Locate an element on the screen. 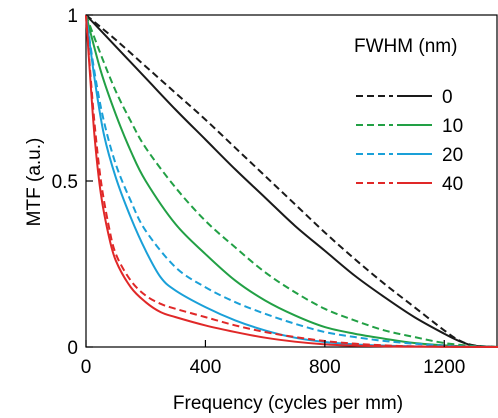 This screenshot has width=498, height=418. x-tick-label: 800 is located at coordinates (325, 367).